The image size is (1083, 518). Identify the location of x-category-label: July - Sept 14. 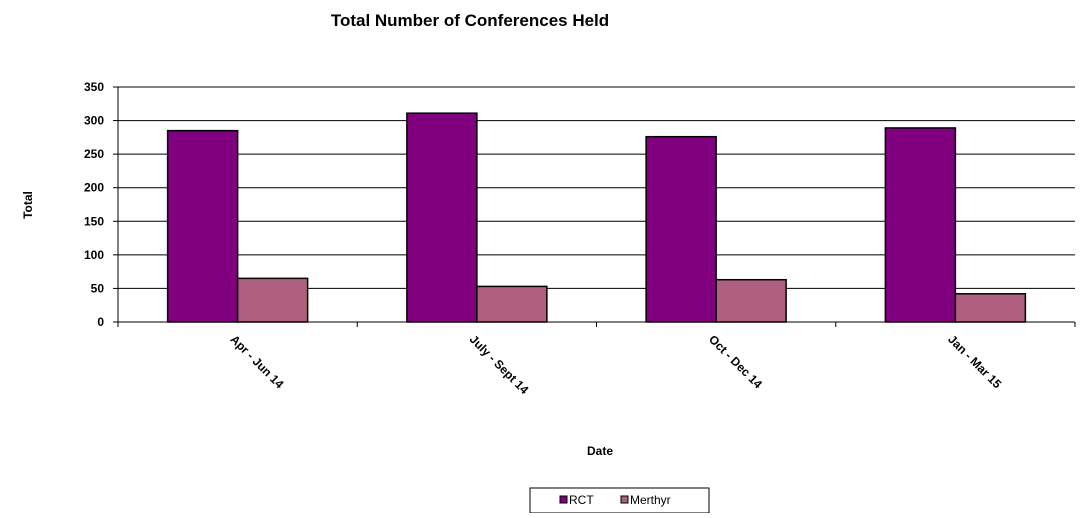
(499, 364).